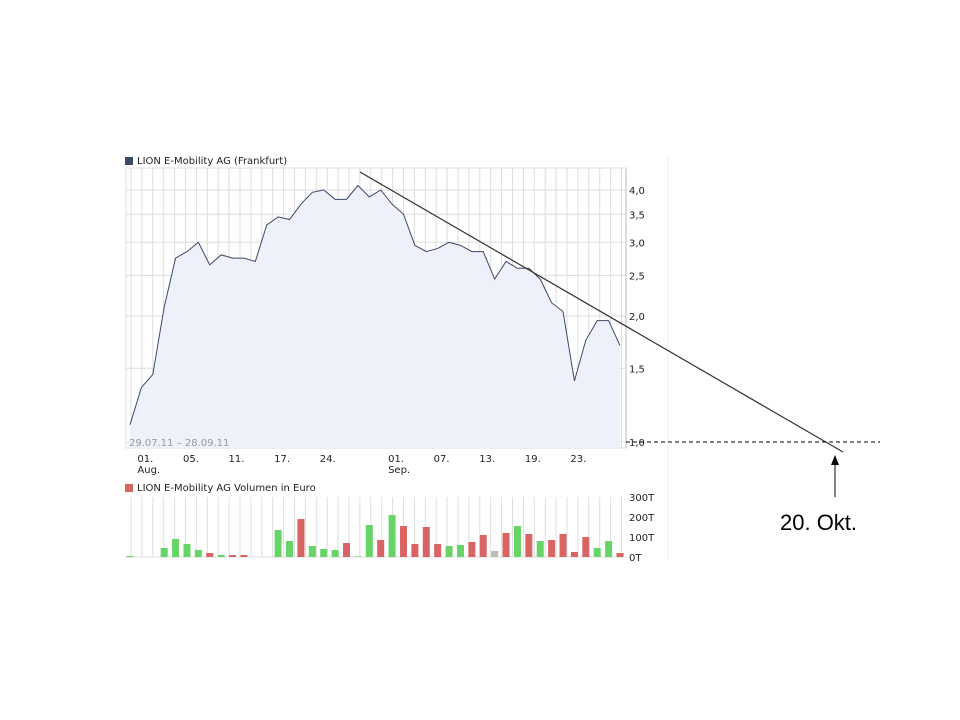 The width and height of the screenshot is (960, 720). I want to click on y-tick-label: 2,5, so click(637, 276).